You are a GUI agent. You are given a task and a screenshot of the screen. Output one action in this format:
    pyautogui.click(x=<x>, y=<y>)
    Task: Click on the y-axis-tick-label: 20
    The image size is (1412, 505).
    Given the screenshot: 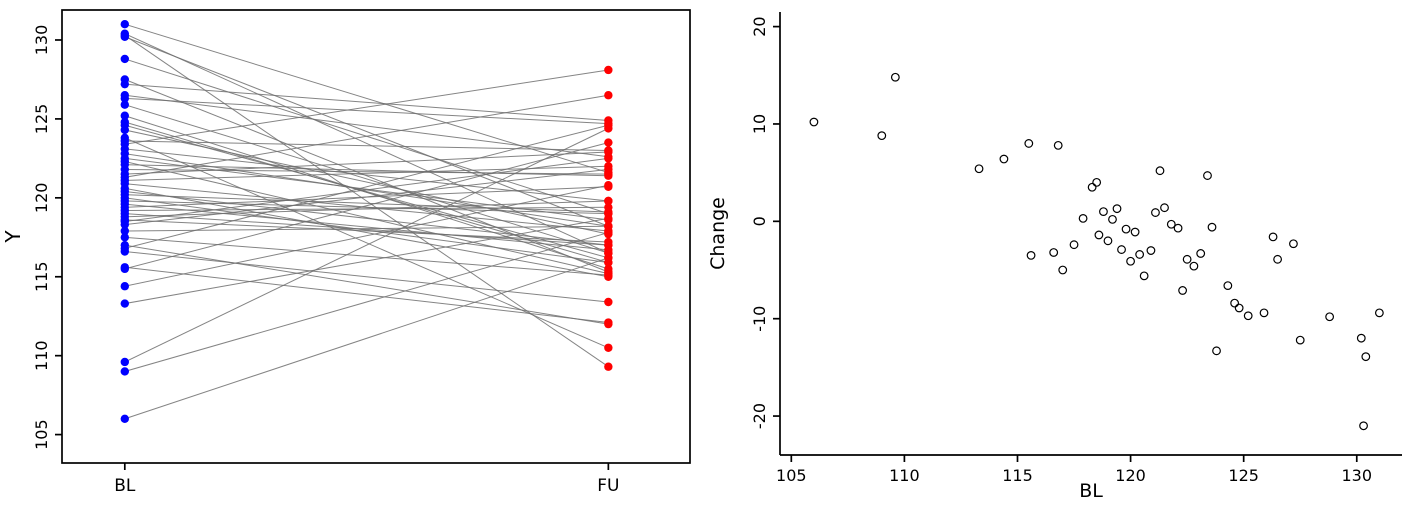 What is the action you would take?
    pyautogui.click(x=759, y=26)
    